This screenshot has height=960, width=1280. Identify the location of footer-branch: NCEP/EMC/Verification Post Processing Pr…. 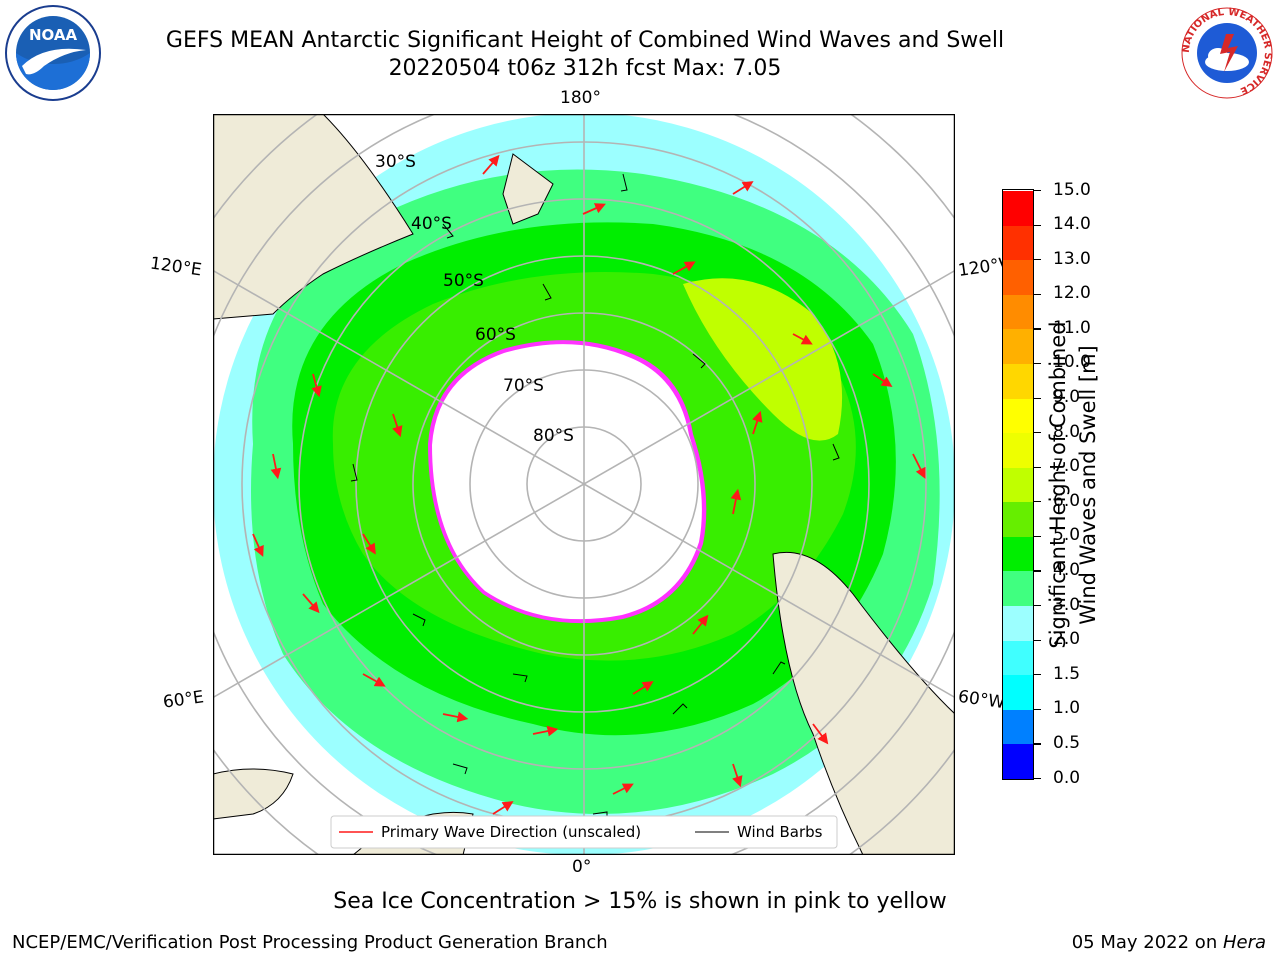
(310, 942).